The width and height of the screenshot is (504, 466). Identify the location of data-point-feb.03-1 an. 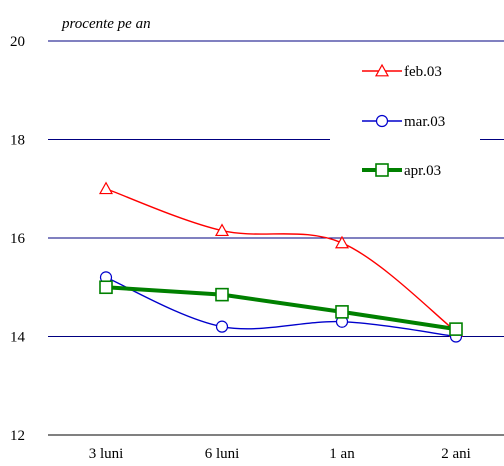
(342, 242).